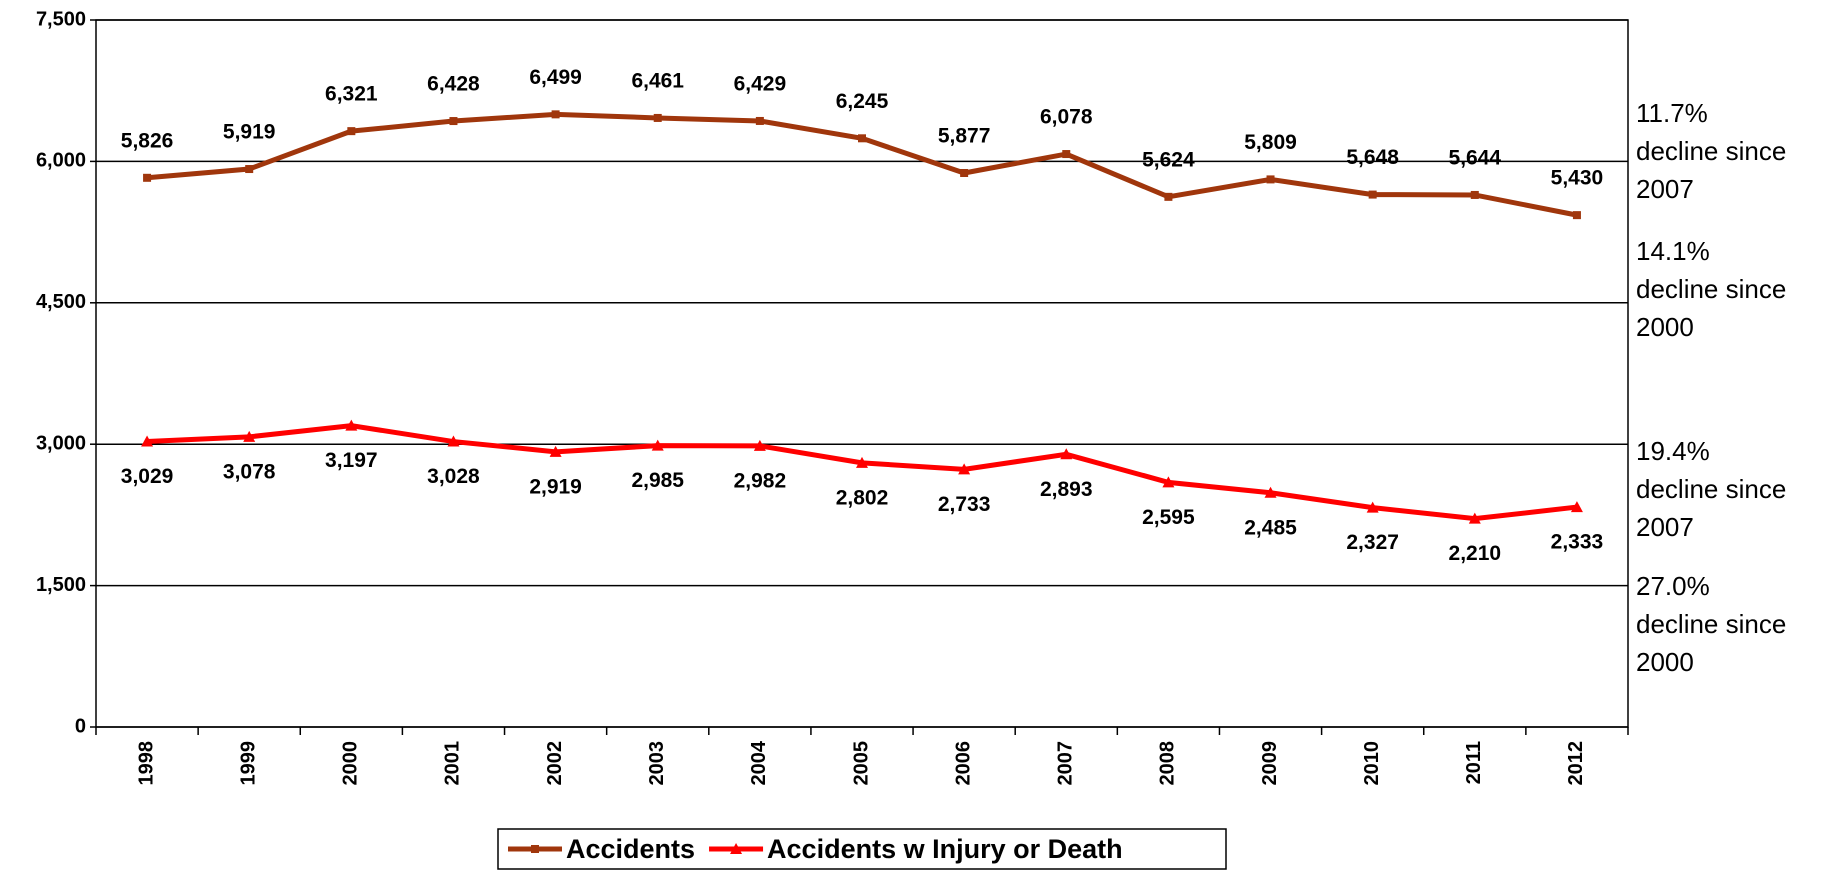 This screenshot has width=1827, height=871. What do you see at coordinates (453, 84) in the screenshot?
I see `data-label: 6,428` at bounding box center [453, 84].